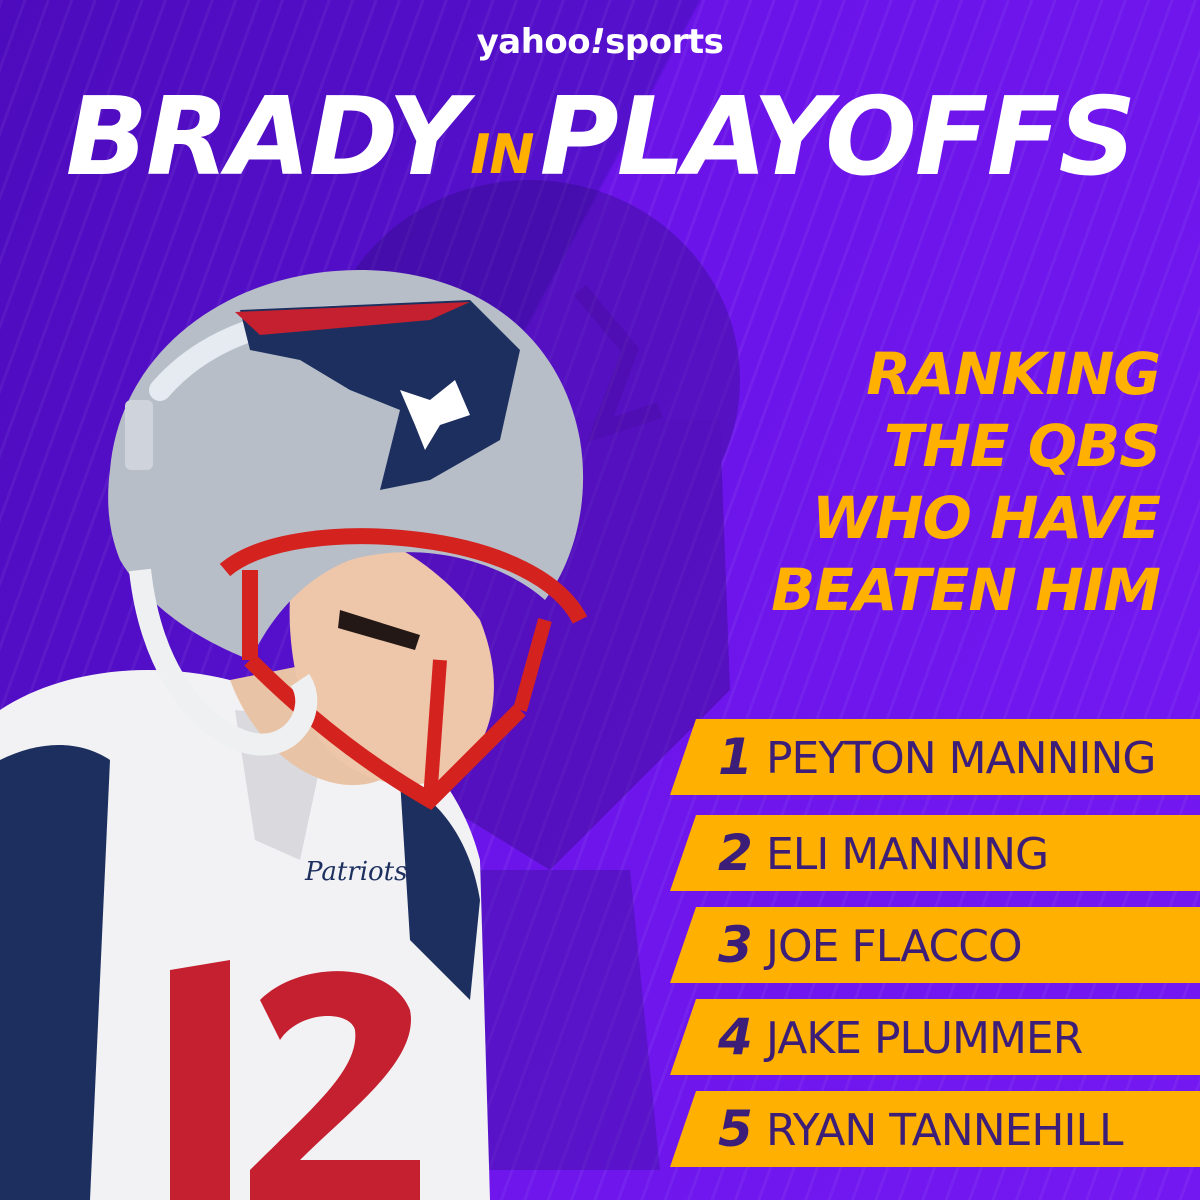 This screenshot has width=1200, height=1200. I want to click on yahoo-sports-logo: yahoo!sports, so click(600, 42).